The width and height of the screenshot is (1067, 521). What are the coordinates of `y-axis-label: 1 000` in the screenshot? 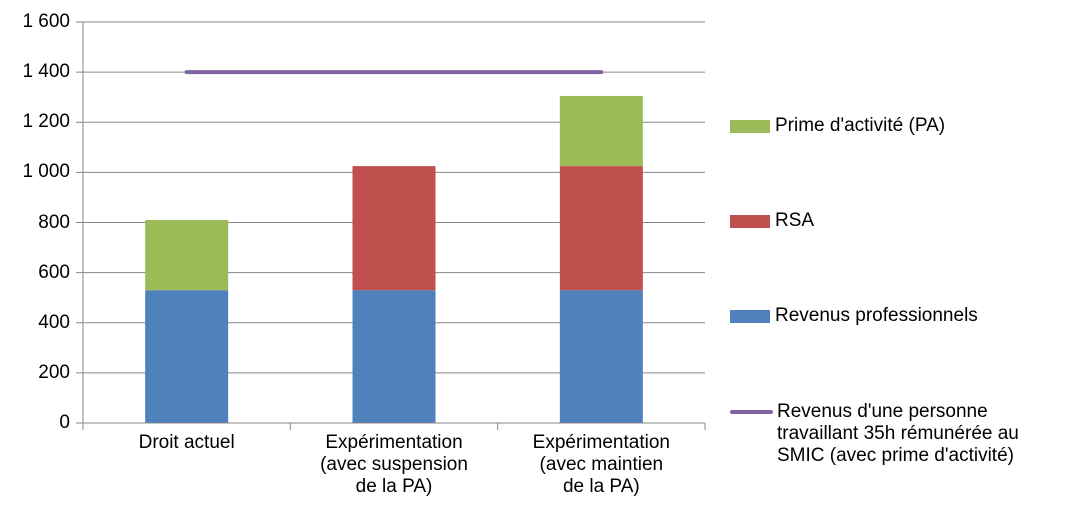 It's located at (46, 172).